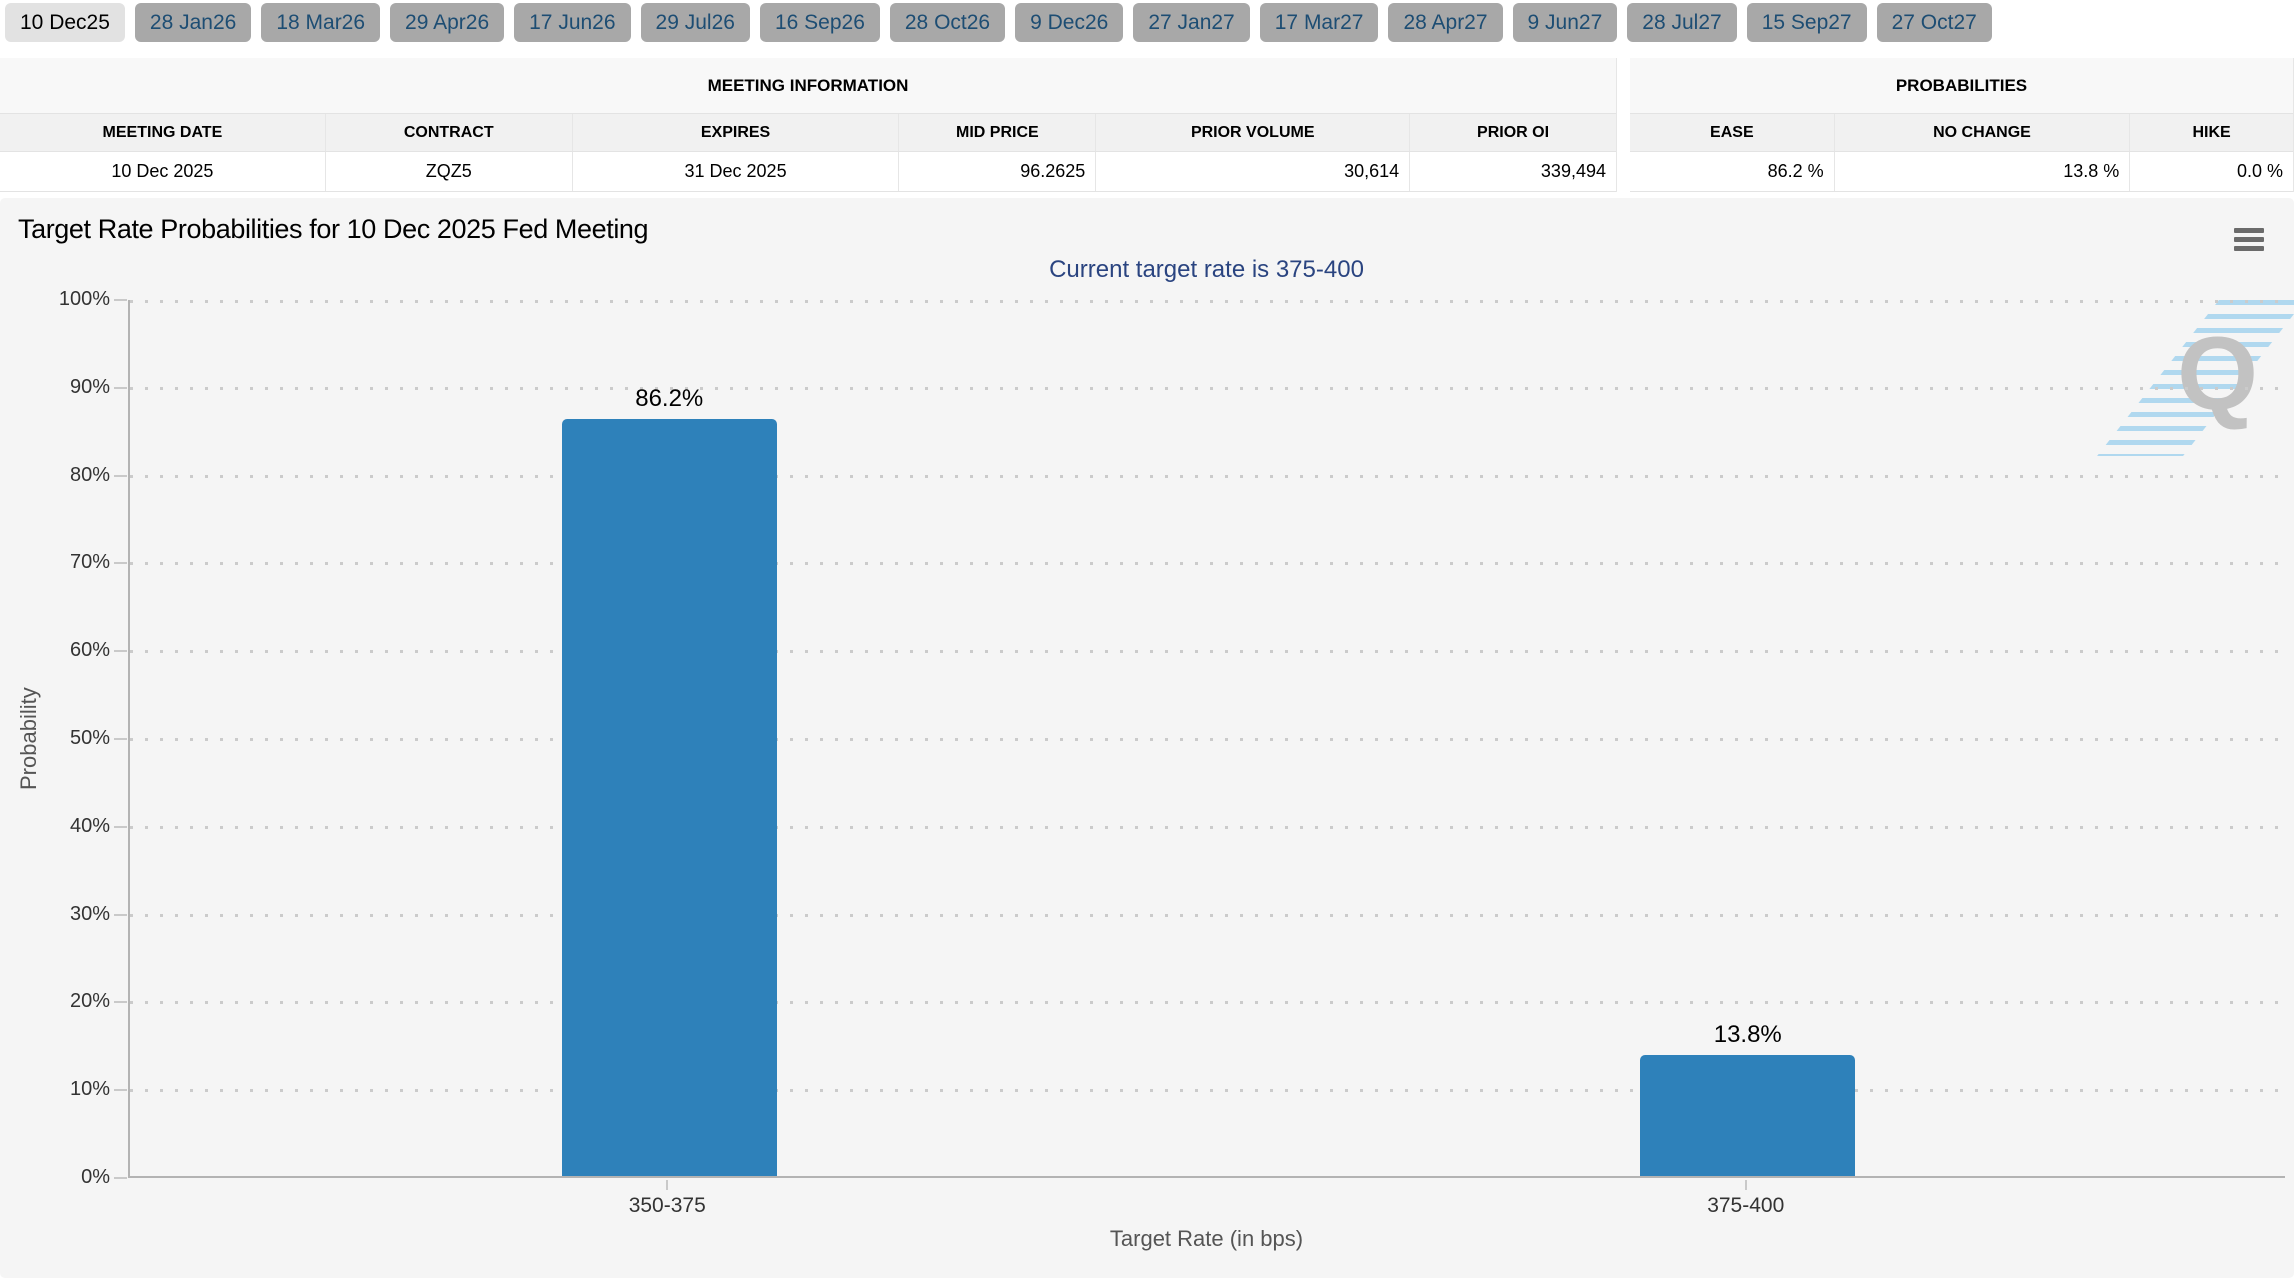  Describe the element at coordinates (667, 1205) in the screenshot. I see `x-category-label-350-375: 350-375` at that location.